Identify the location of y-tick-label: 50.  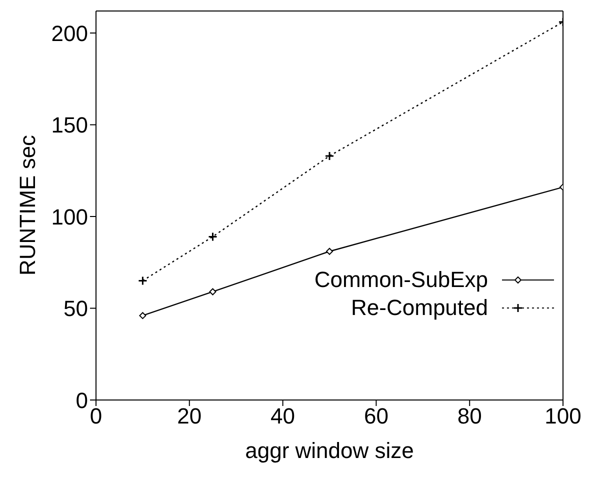
(76, 309).